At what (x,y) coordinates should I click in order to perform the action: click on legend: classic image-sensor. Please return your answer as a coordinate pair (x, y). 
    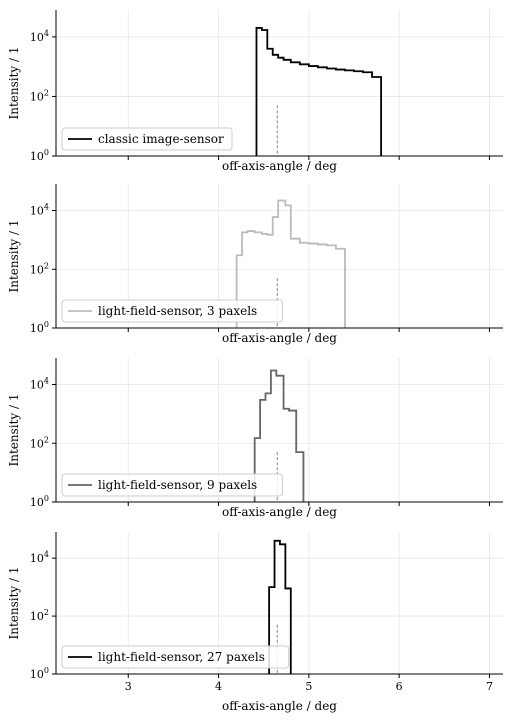
    Looking at the image, I should click on (147, 139).